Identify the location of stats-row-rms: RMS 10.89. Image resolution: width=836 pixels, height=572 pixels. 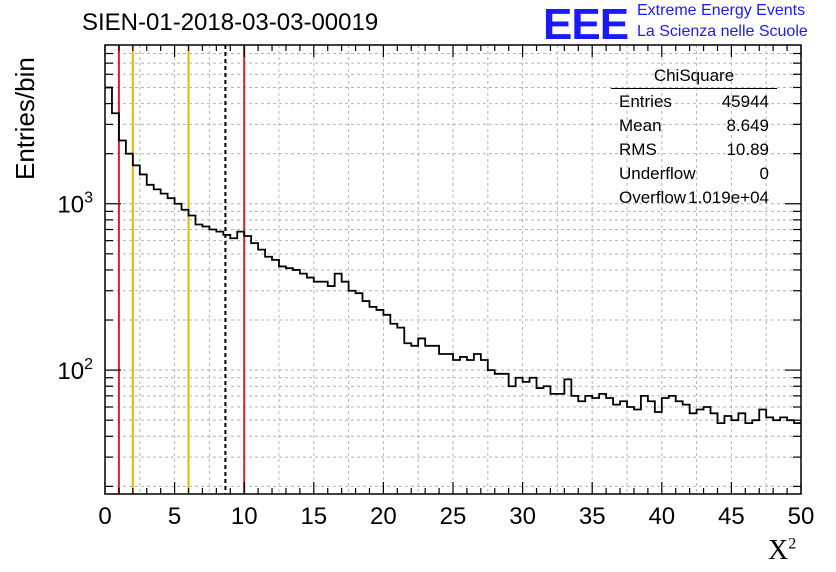
(694, 150).